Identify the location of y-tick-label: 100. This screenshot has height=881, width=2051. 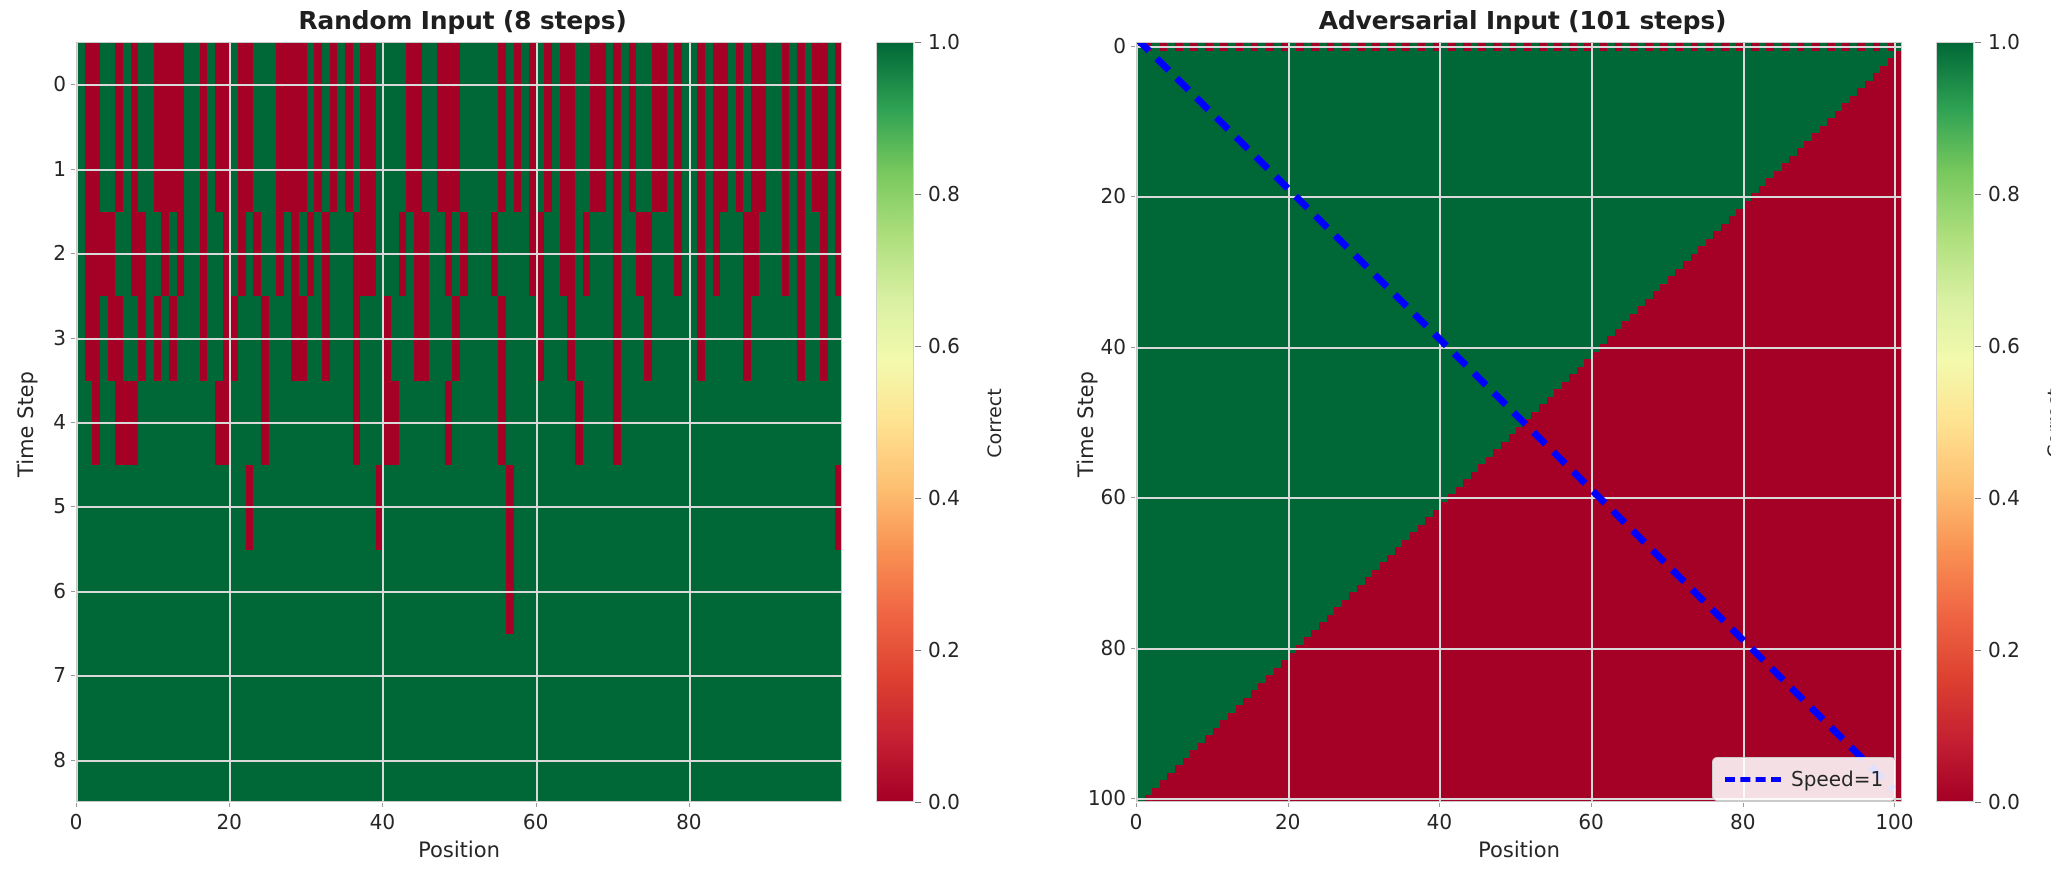
(1106, 798).